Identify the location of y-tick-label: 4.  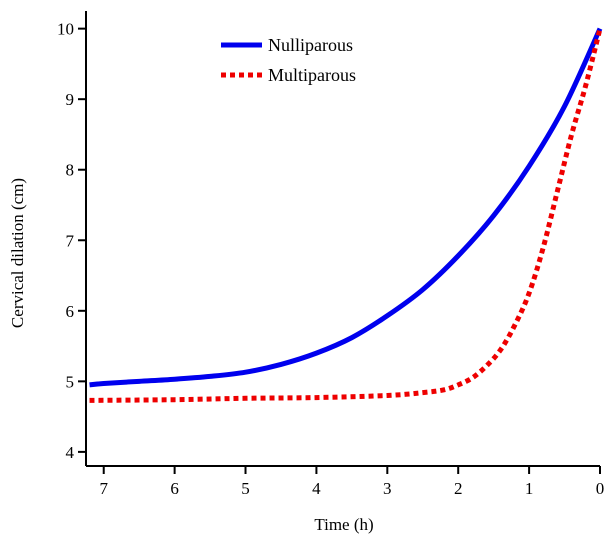
(70, 452).